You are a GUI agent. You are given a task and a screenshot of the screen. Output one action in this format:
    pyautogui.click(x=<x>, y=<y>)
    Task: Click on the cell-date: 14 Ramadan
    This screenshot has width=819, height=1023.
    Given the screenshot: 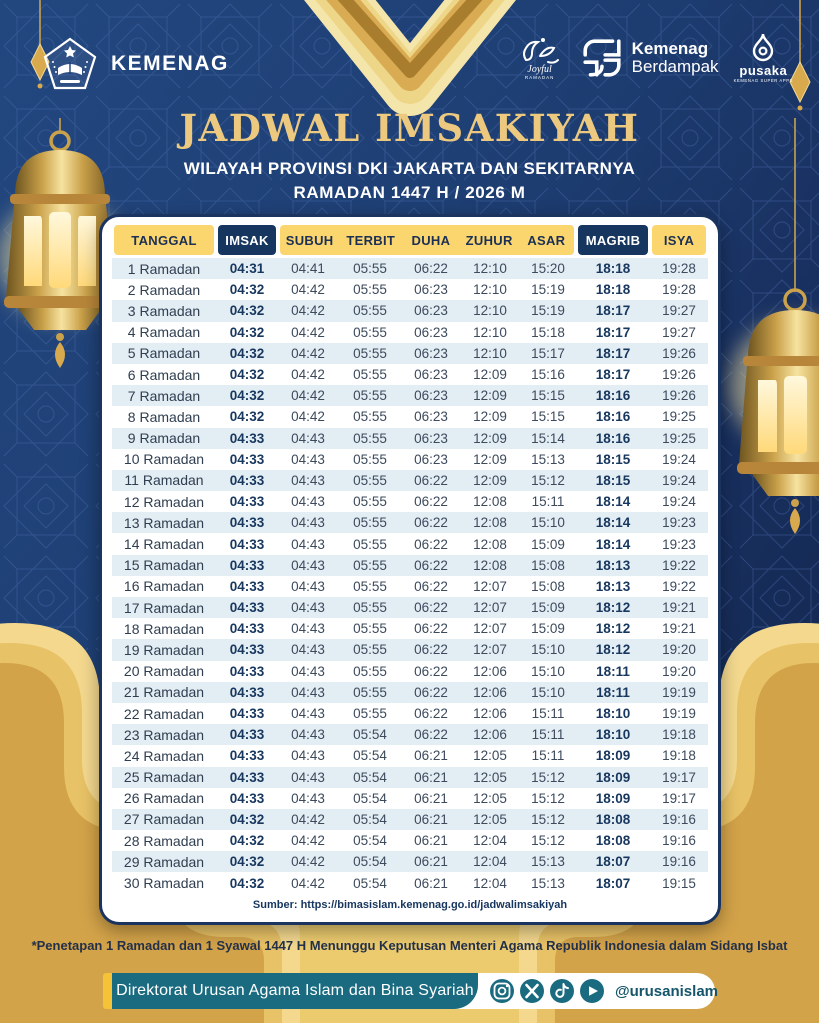 What is the action you would take?
    pyautogui.click(x=164, y=544)
    